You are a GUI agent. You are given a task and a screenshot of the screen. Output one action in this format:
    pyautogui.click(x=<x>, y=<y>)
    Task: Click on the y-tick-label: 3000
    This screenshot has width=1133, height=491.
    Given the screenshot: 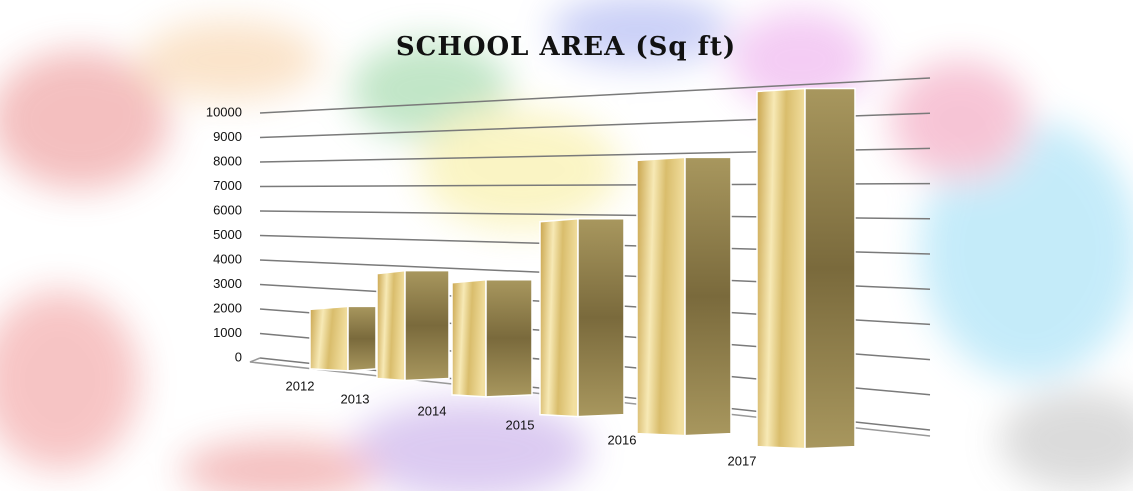 What is the action you would take?
    pyautogui.click(x=227, y=283)
    